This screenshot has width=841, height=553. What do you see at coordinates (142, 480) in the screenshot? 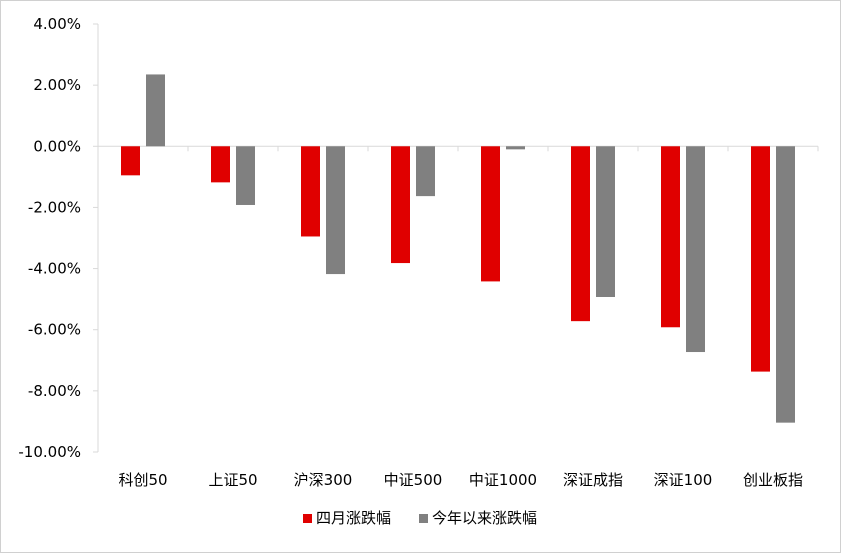
I see `x-category-label: 科创50` at bounding box center [142, 480].